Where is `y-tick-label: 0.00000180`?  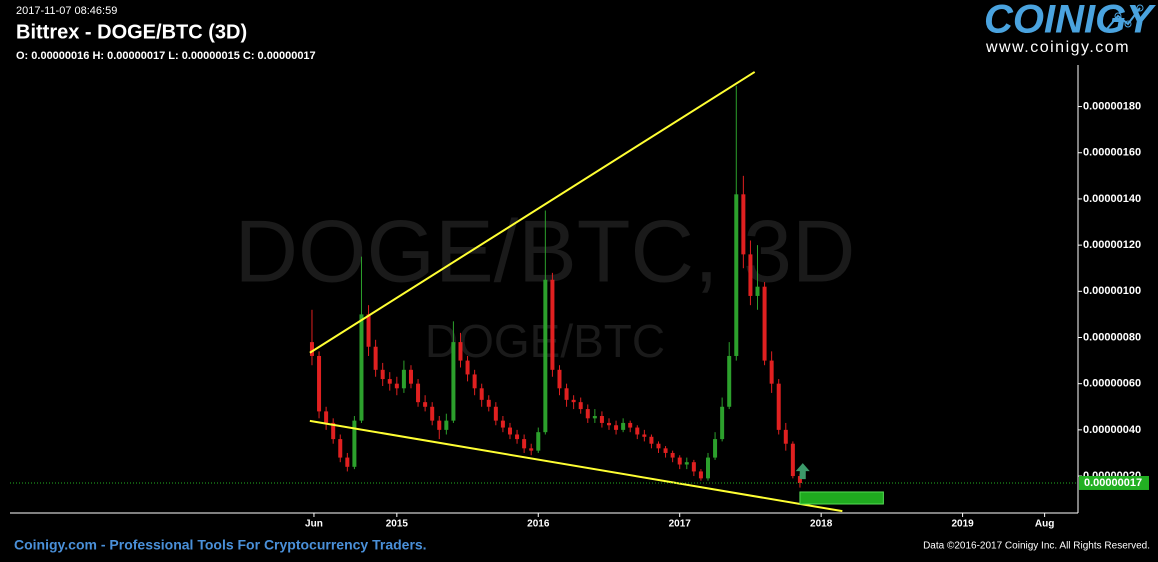
y-tick-label: 0.00000180 is located at coordinates (1112, 106).